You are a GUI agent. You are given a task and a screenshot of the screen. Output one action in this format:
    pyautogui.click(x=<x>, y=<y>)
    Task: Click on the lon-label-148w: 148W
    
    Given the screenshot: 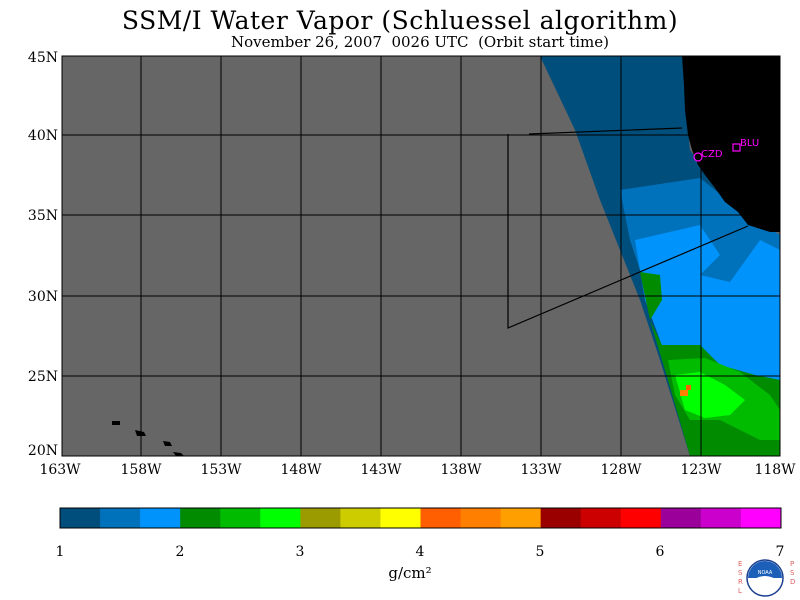 What is the action you would take?
    pyautogui.click(x=301, y=470)
    